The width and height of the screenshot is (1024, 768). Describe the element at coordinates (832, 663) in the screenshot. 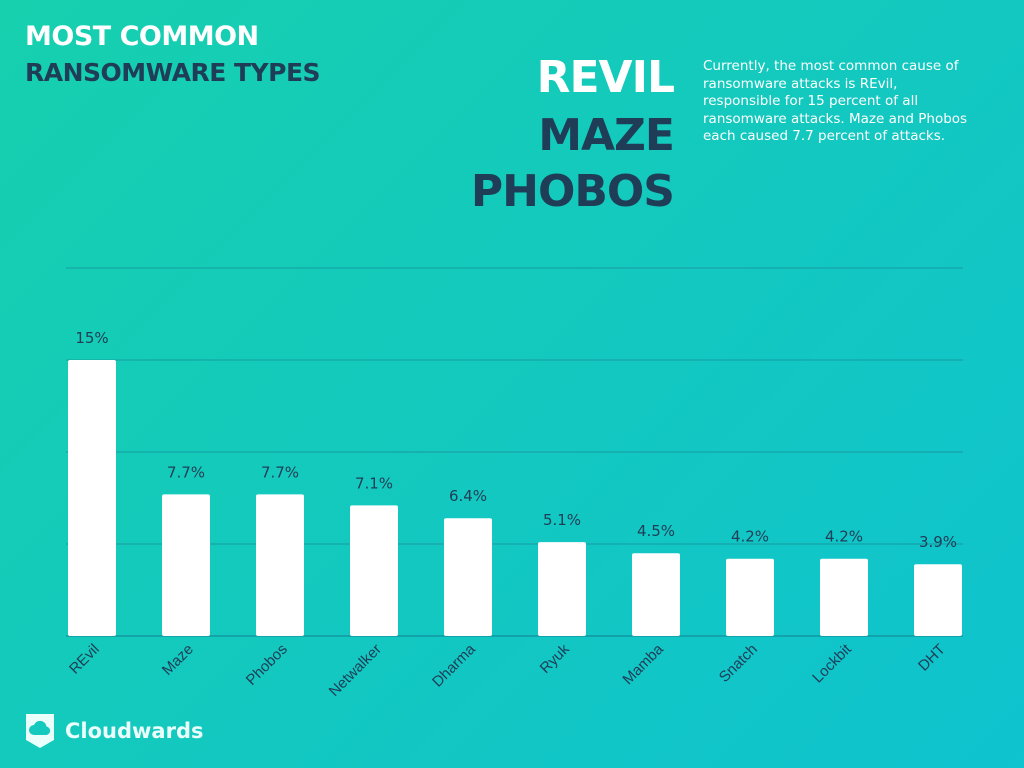

I see `x-tick-label: Lockbit` at that location.